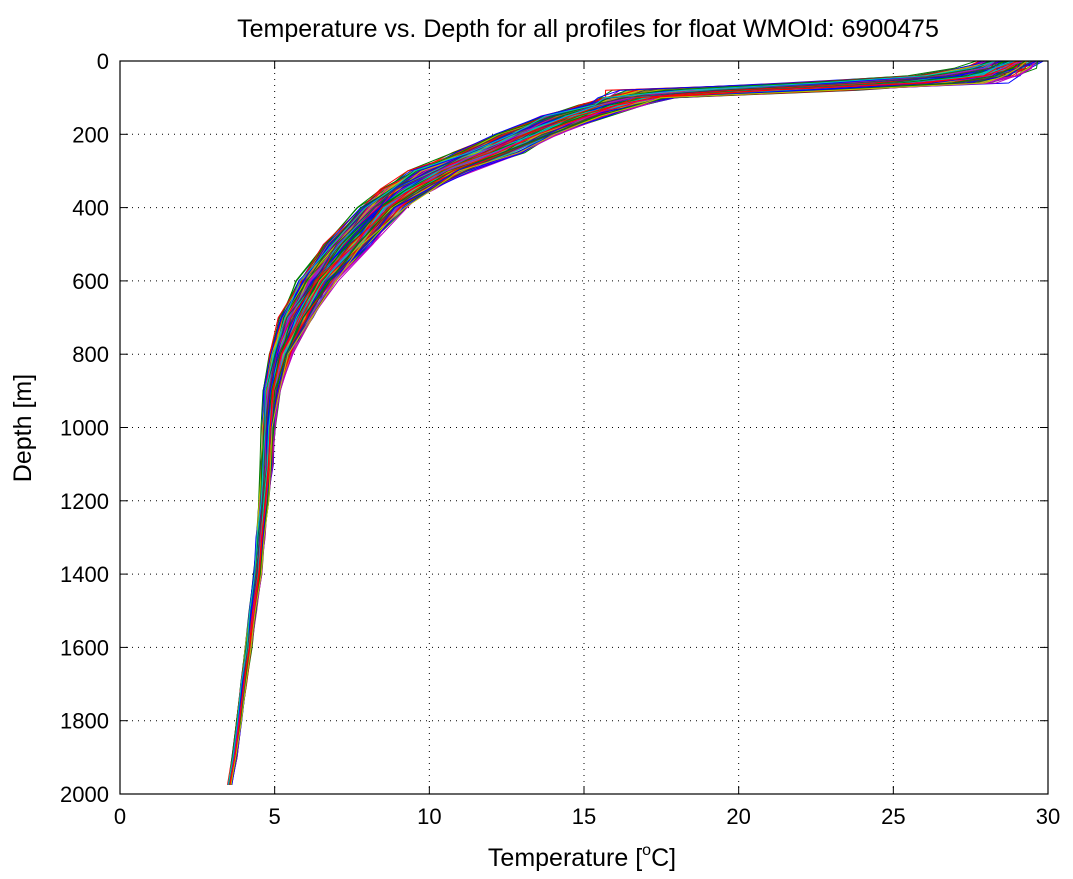 The height and width of the screenshot is (879, 1073). I want to click on x-tick-label: 30, so click(1048, 816).